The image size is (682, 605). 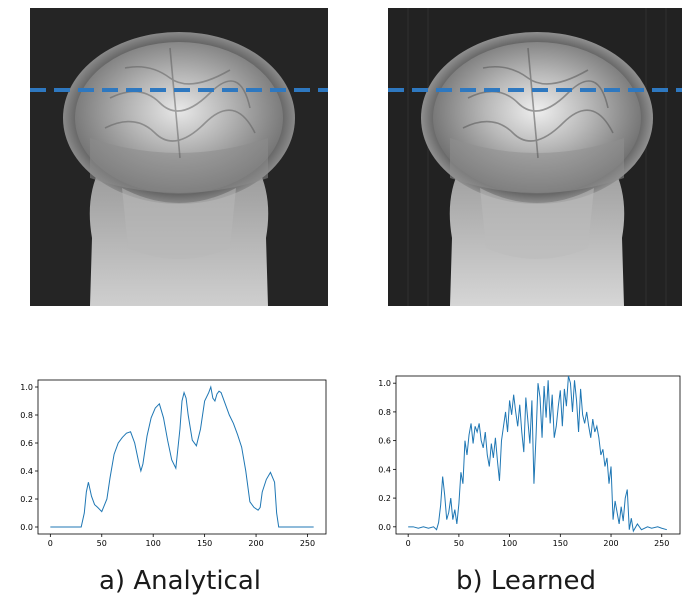 I want to click on plot-frame, so click(x=538, y=455).